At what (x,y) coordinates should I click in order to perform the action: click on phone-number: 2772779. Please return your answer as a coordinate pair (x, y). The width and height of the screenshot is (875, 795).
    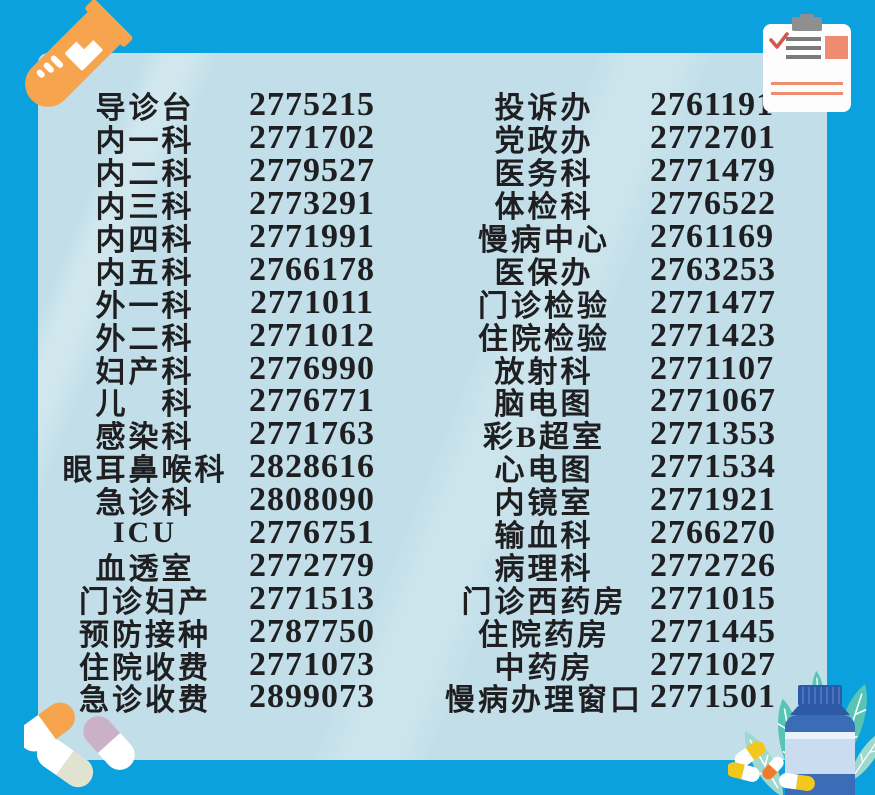
    Looking at the image, I should click on (312, 565).